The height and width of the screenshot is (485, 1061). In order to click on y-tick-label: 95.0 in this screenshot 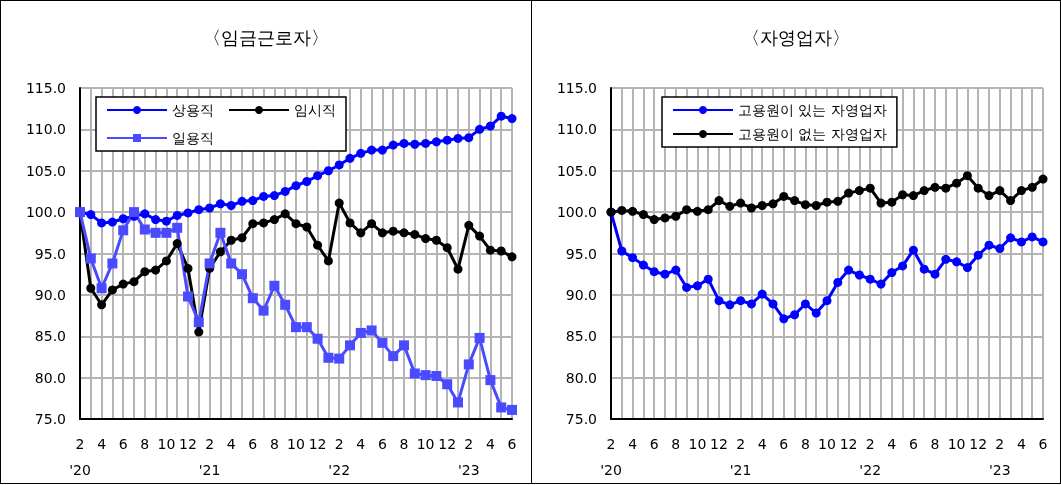, I will do `click(50, 253)`.